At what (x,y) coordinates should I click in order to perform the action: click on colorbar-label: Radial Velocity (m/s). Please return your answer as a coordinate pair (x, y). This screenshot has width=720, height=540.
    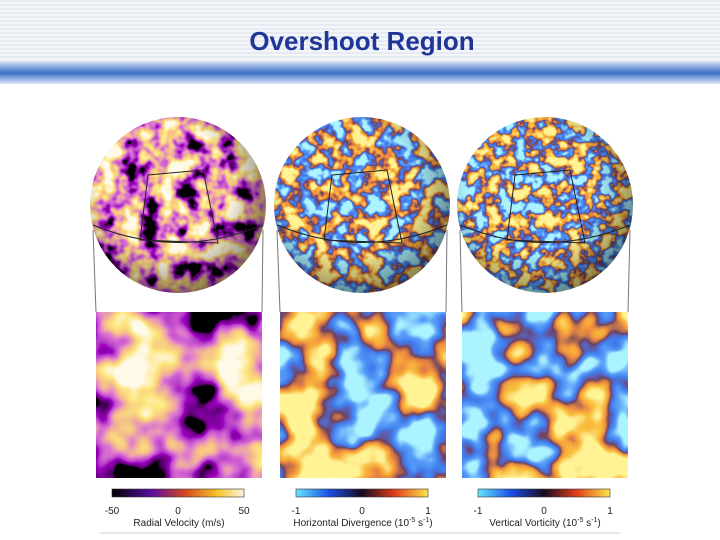
    Looking at the image, I should click on (178, 523).